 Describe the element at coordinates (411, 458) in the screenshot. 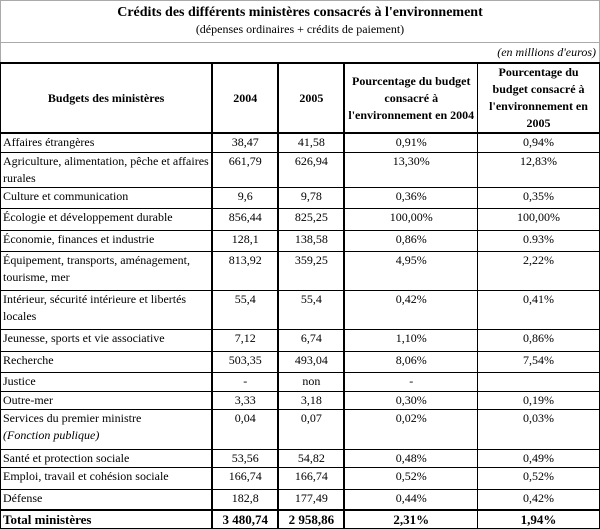

I see `pct-2004-cell: 0,48%` at that location.